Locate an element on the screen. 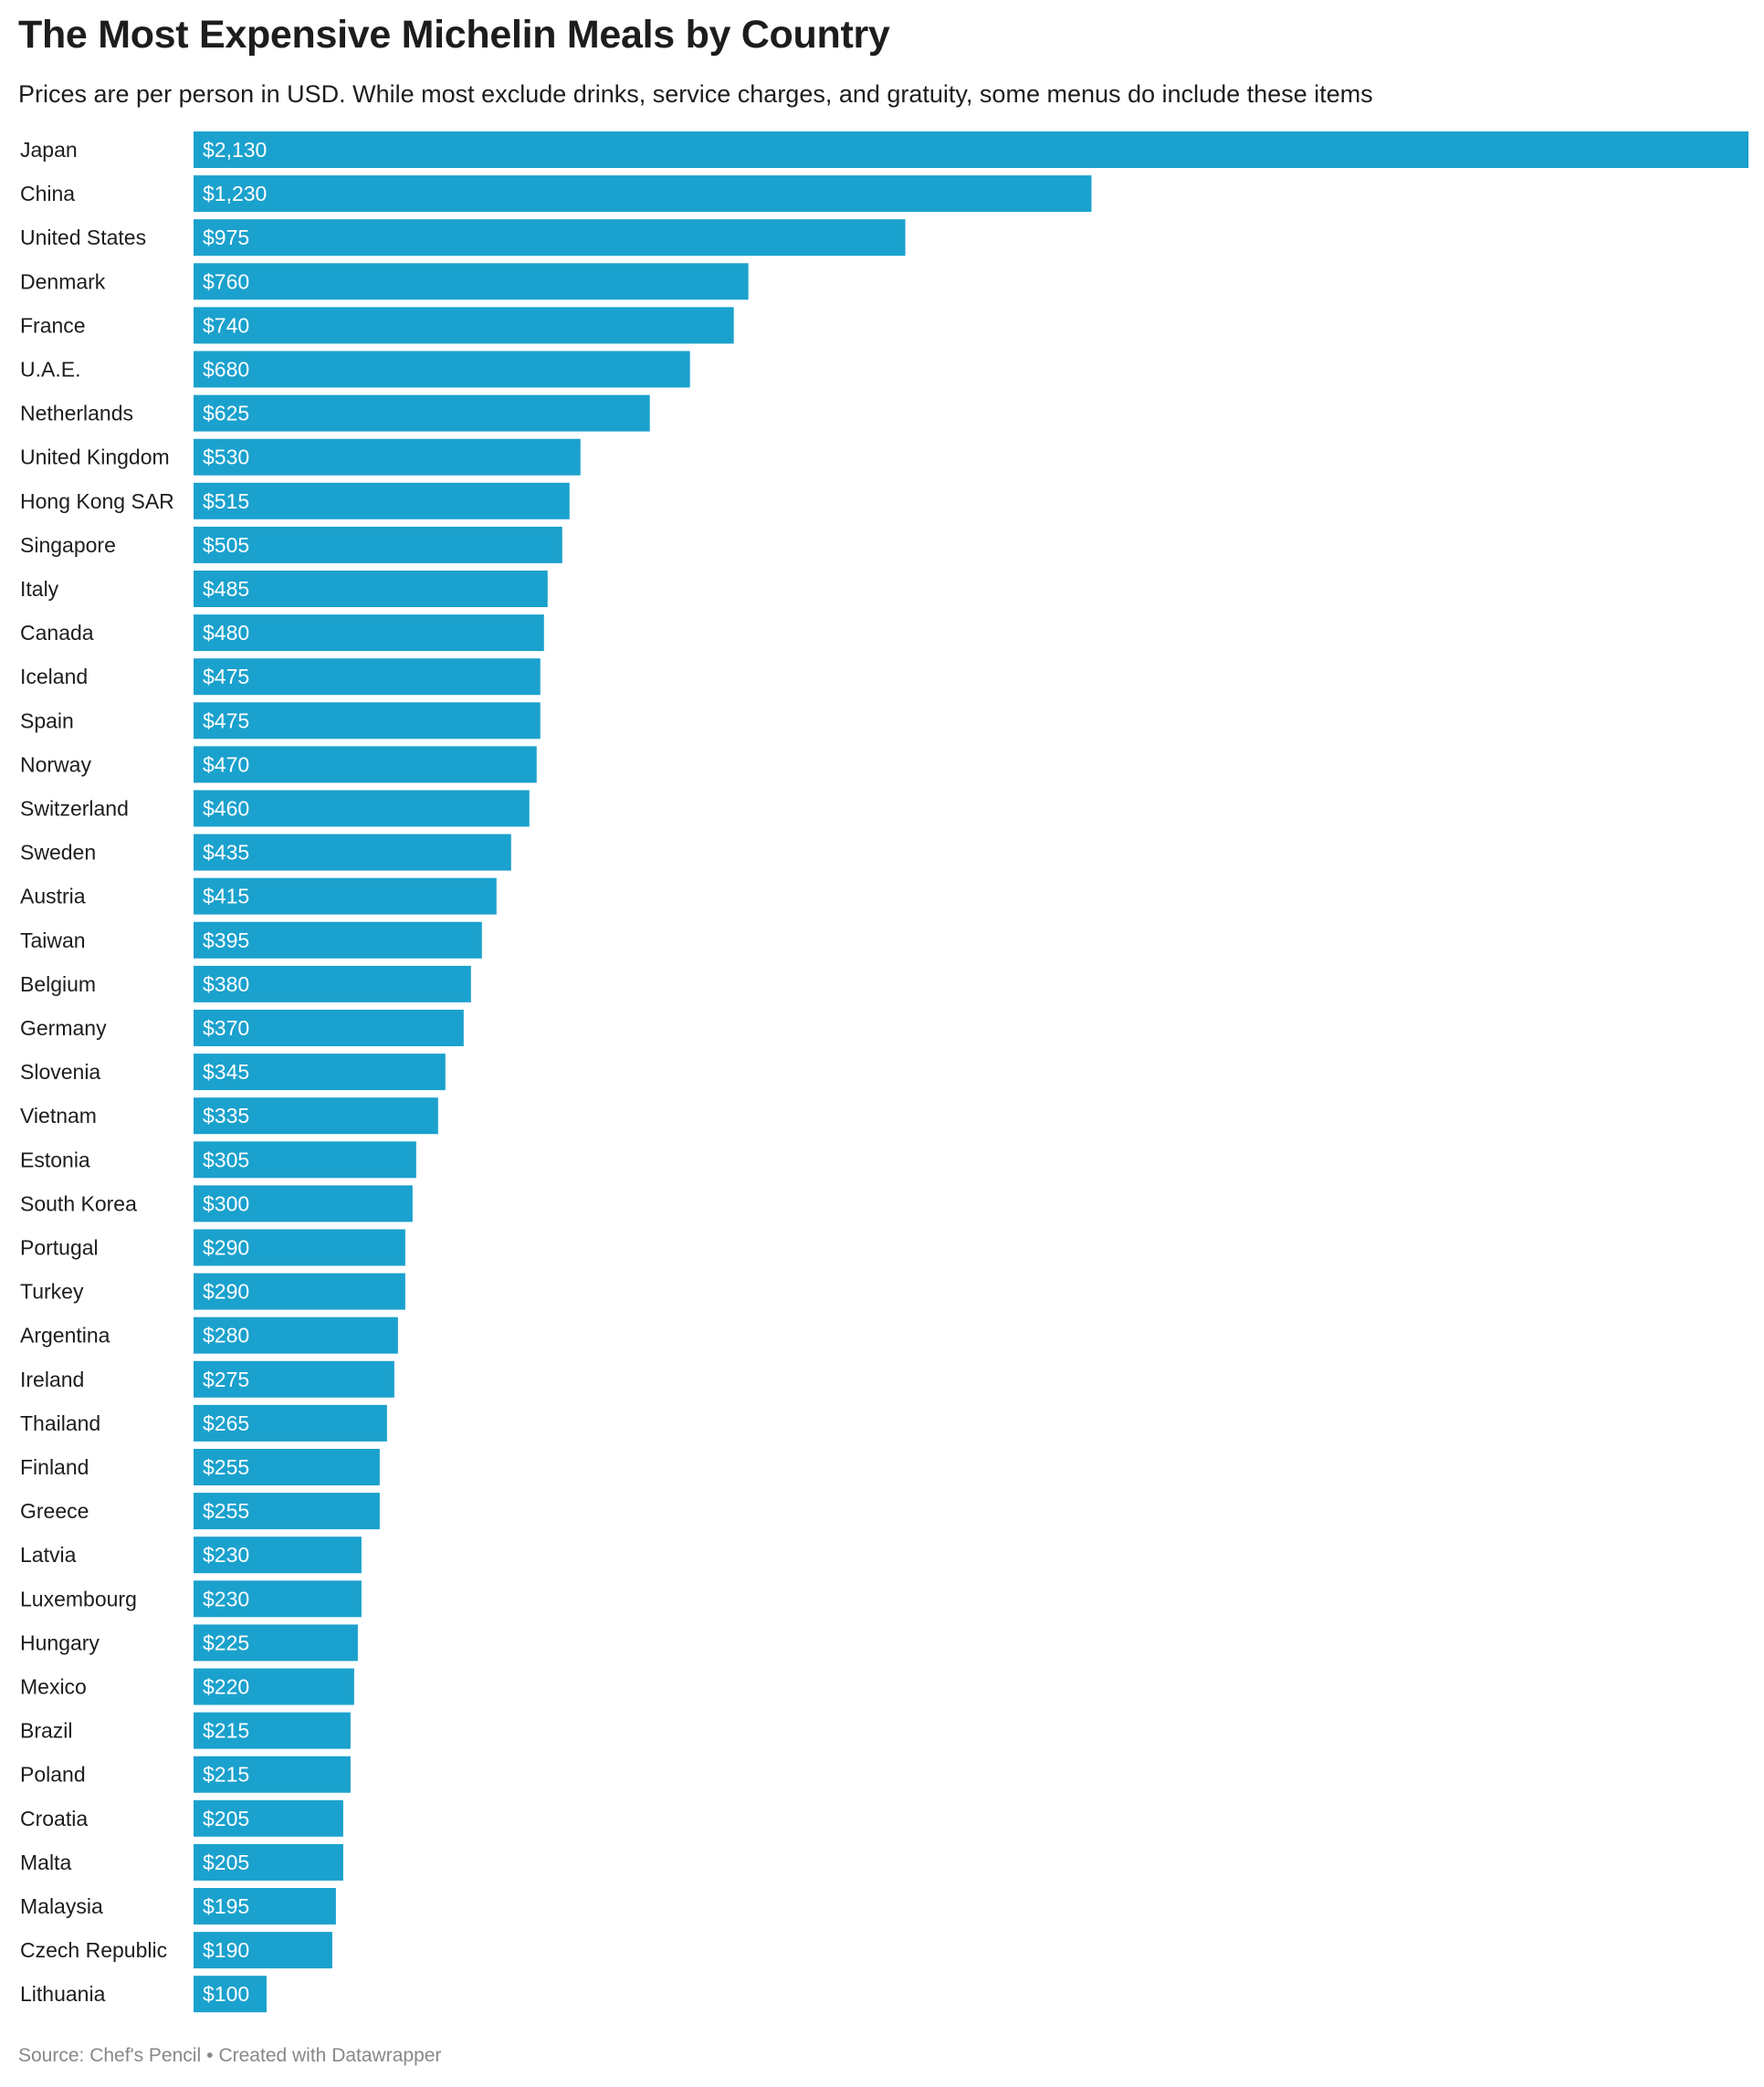 Image resolution: width=1764 pixels, height=2087 pixels. bar-ireland is located at coordinates (294, 1379).